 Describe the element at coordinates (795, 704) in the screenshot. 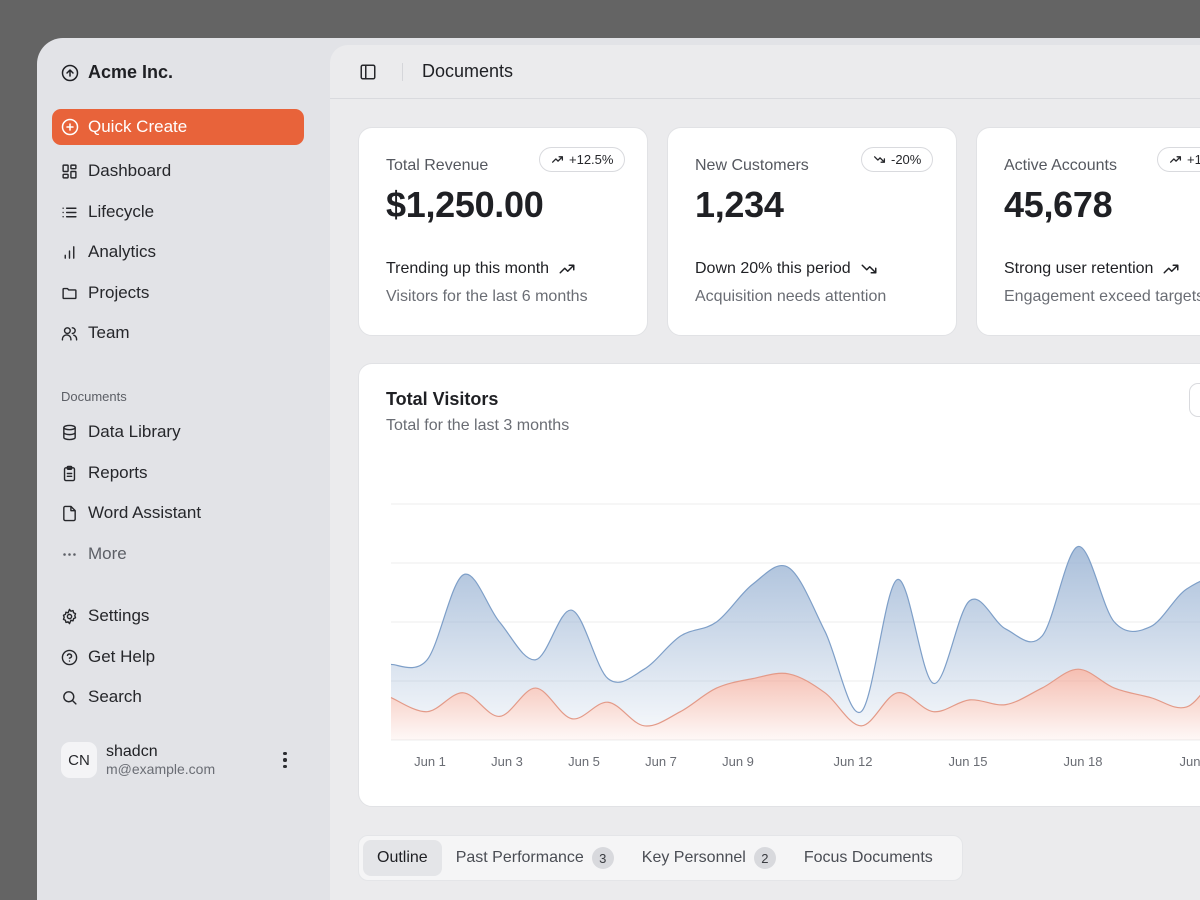

I see `series-area-bottom` at that location.